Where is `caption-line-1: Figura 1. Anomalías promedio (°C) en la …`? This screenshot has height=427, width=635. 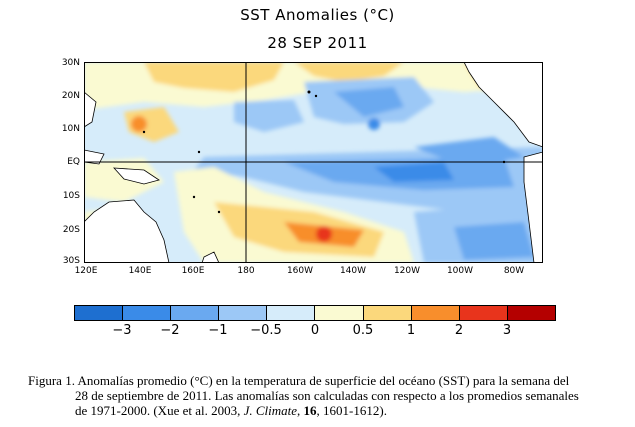
caption-line-1: Figura 1. Anomalías promedio (°C) en la … is located at coordinates (299, 380).